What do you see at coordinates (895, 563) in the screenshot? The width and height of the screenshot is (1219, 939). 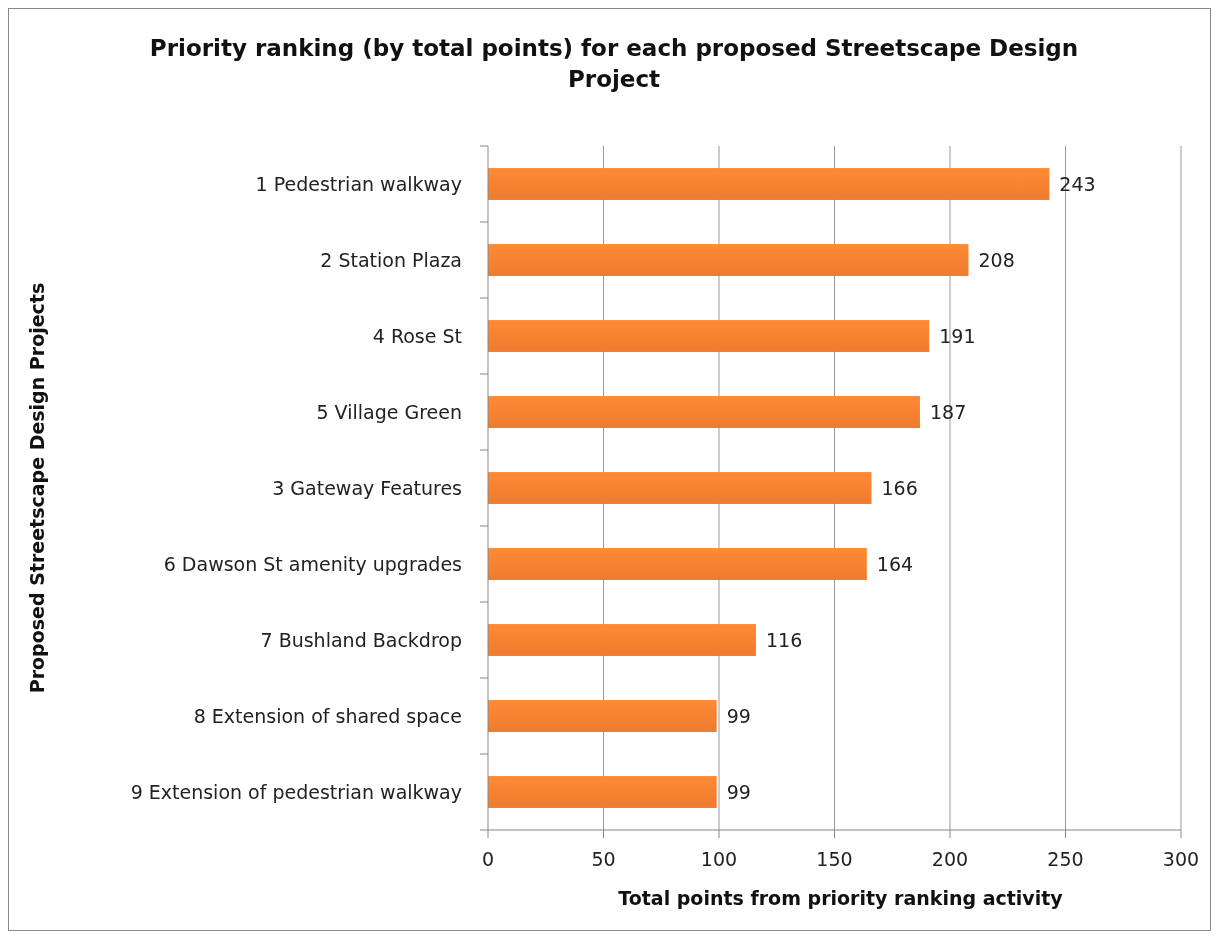 I see `data-label: 164` at bounding box center [895, 563].